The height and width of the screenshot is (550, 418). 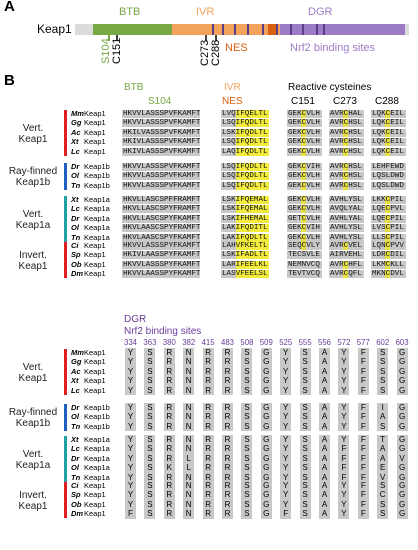 I want to click on species-abbrev: Ol, so click(x=75, y=176).